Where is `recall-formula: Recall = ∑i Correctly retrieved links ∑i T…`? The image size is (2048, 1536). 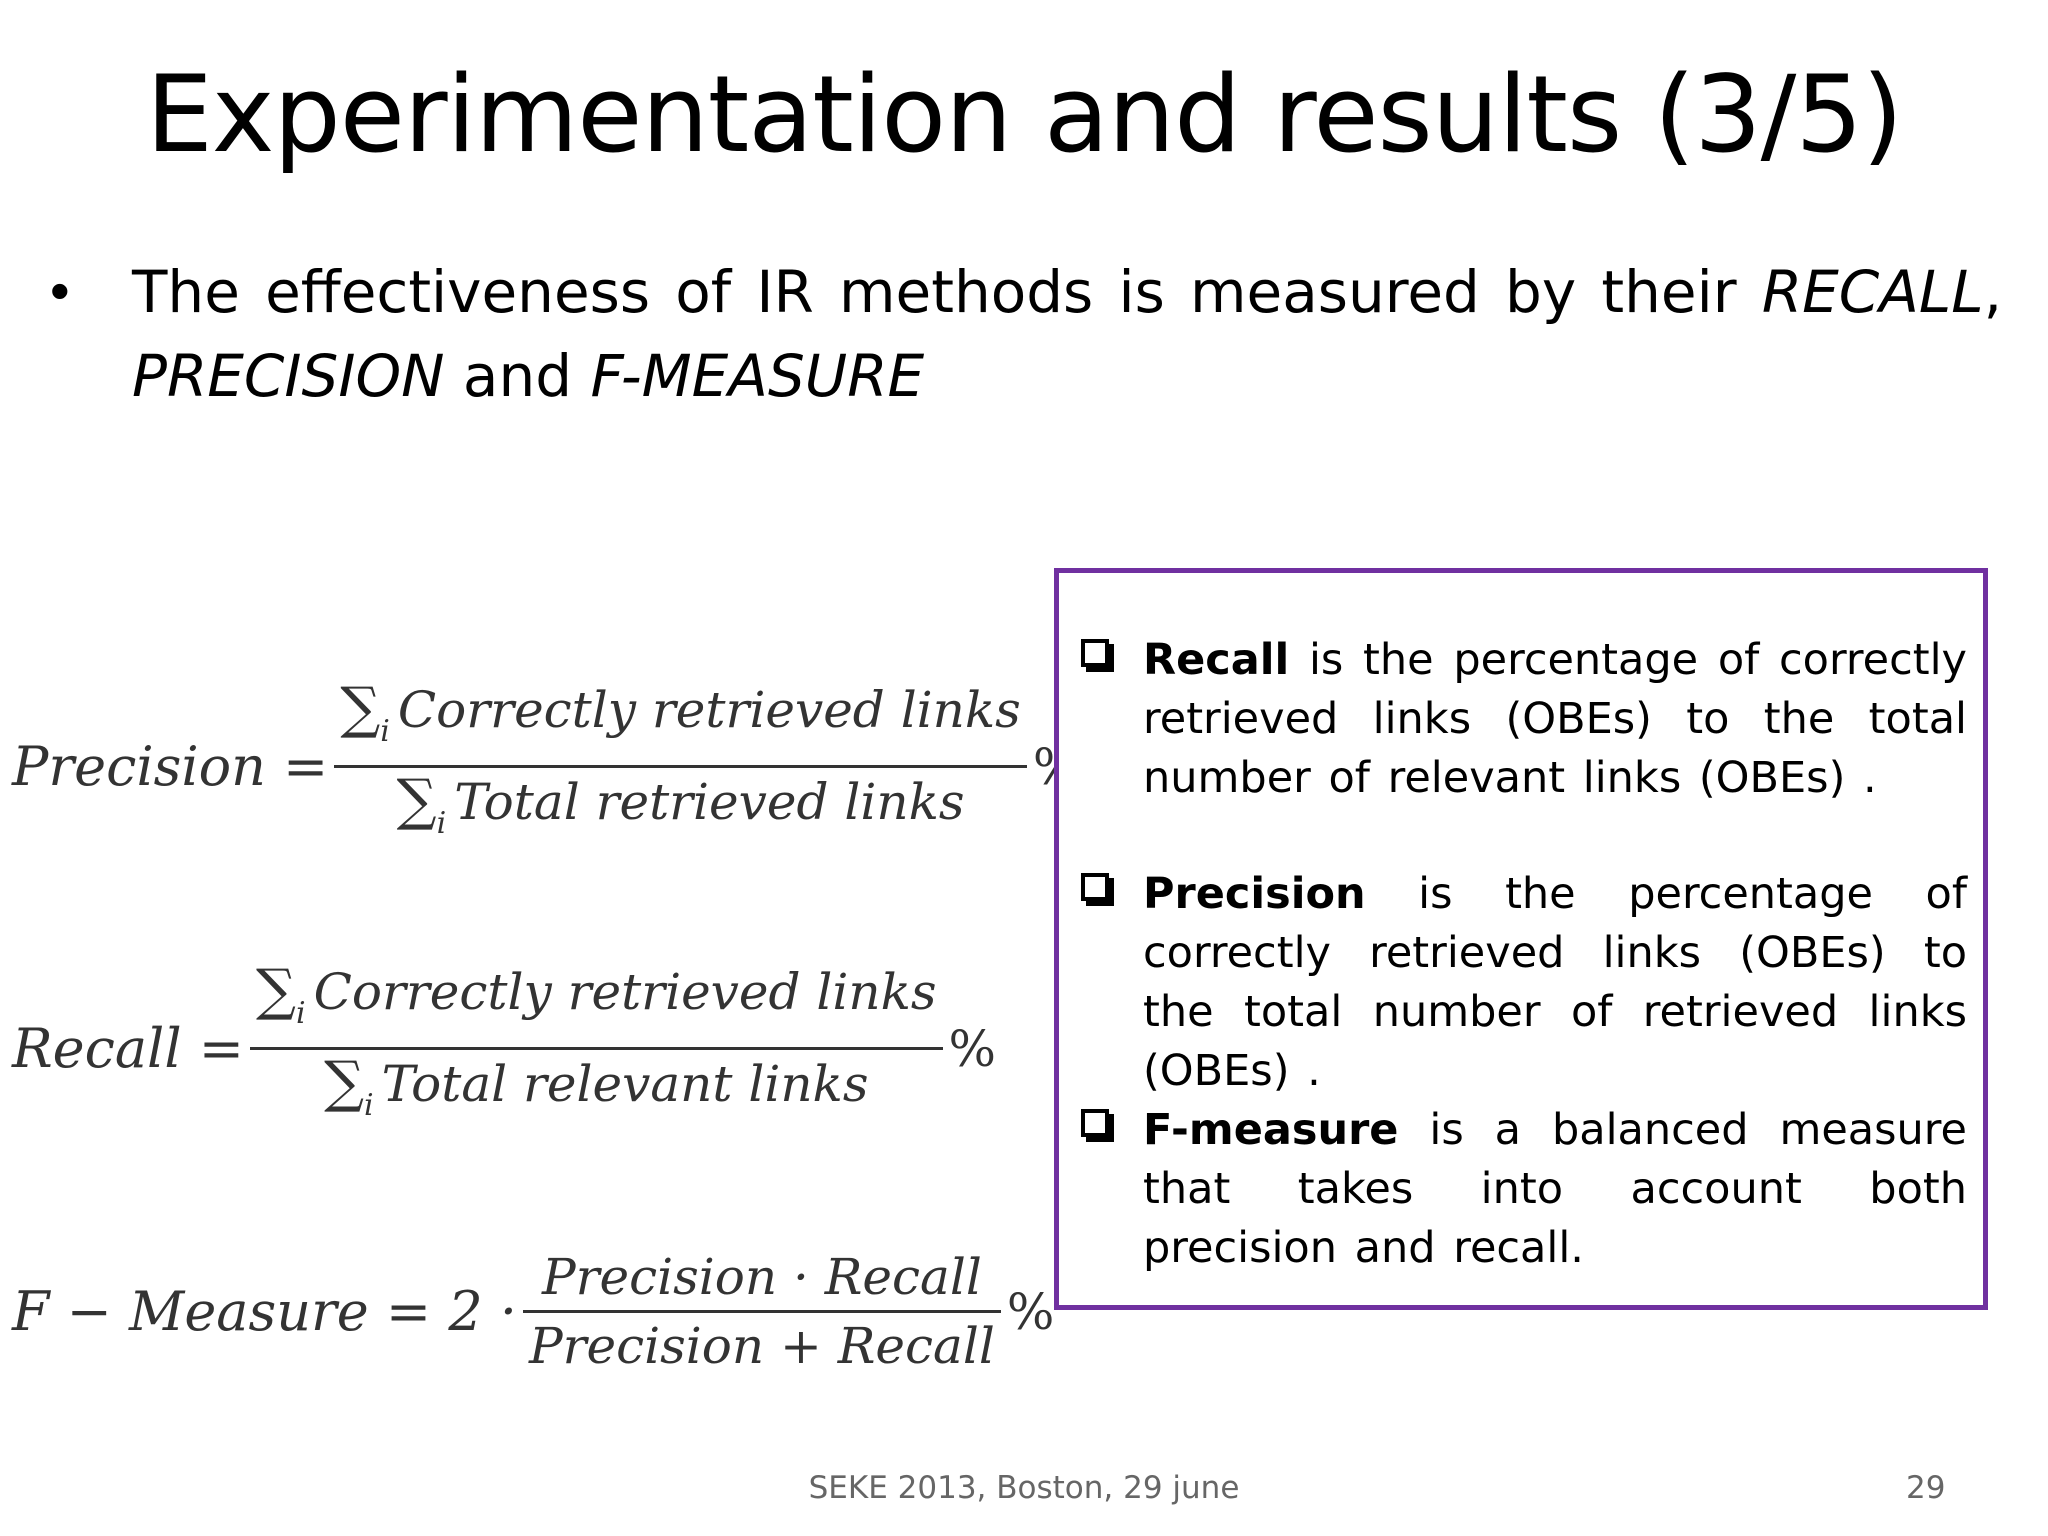
recall-formula: Recall = ∑i Correctly retrieved links ∑i T… is located at coordinates (504, 1048).